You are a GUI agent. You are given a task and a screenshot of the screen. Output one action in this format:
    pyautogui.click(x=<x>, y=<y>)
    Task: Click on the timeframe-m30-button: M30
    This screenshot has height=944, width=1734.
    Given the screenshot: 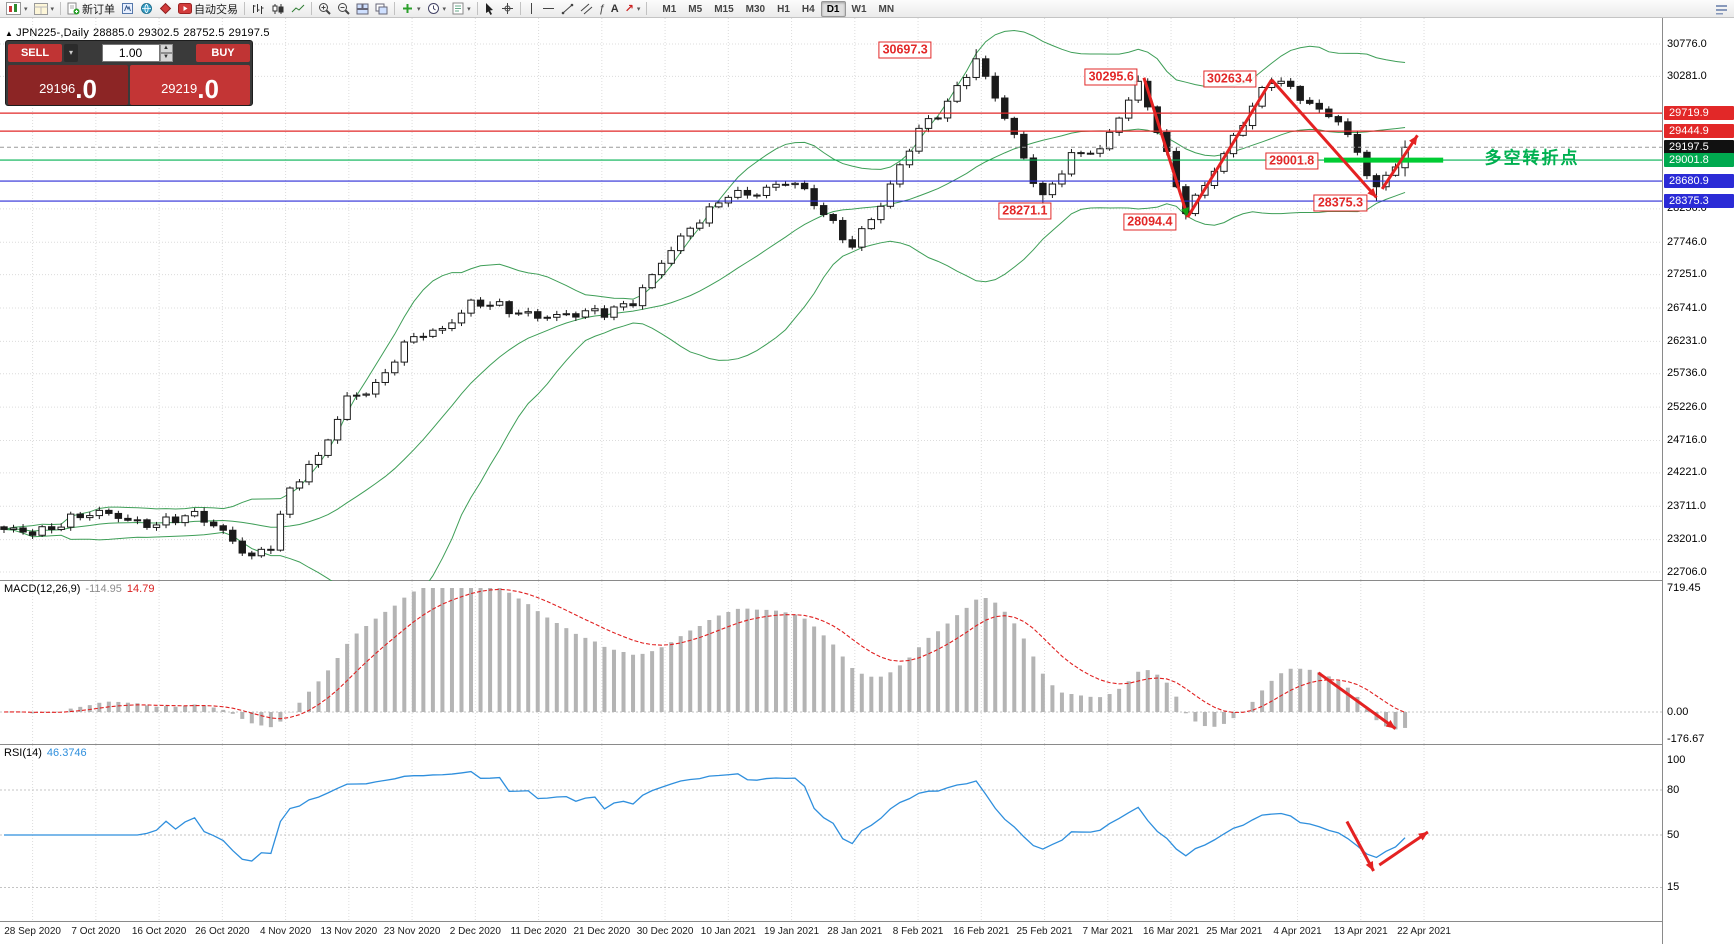 What is the action you would take?
    pyautogui.click(x=755, y=9)
    